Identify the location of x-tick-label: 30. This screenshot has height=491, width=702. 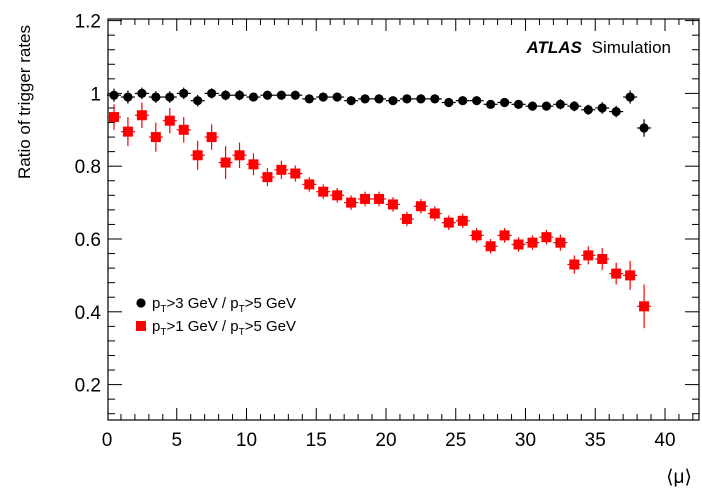
(525, 440).